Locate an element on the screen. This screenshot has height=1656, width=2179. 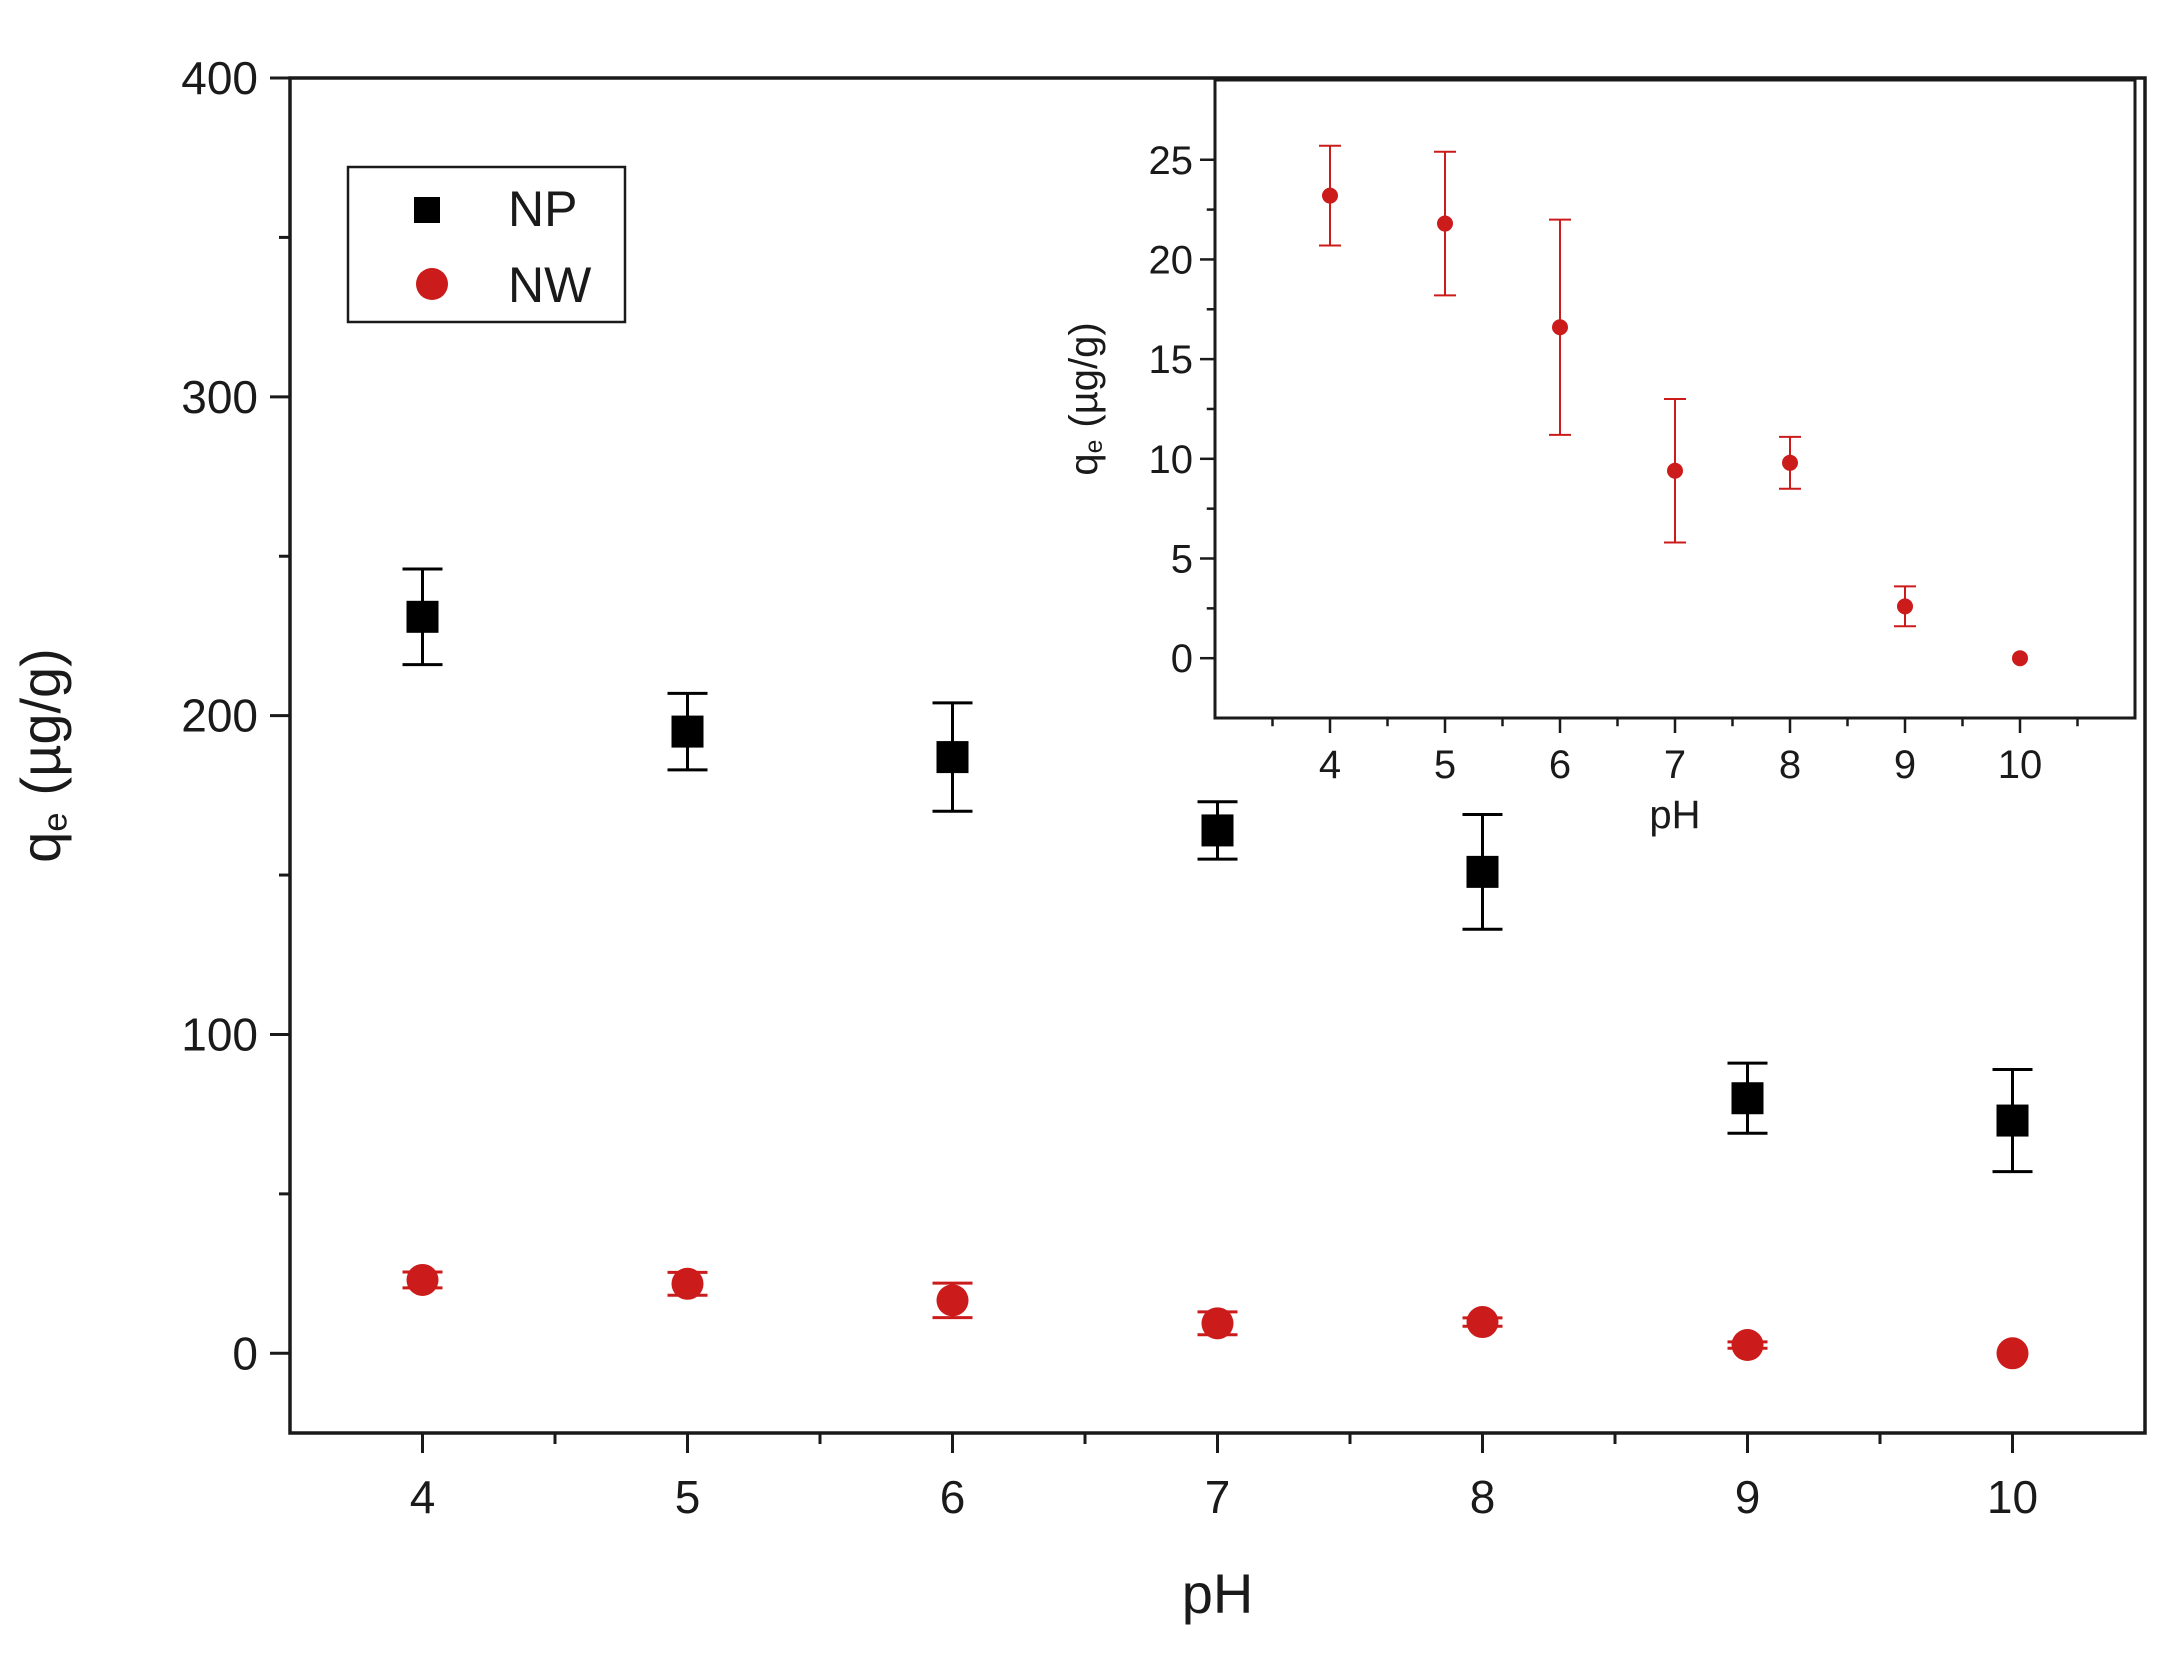
main-x-tick-label: 8 is located at coordinates (1483, 1497).